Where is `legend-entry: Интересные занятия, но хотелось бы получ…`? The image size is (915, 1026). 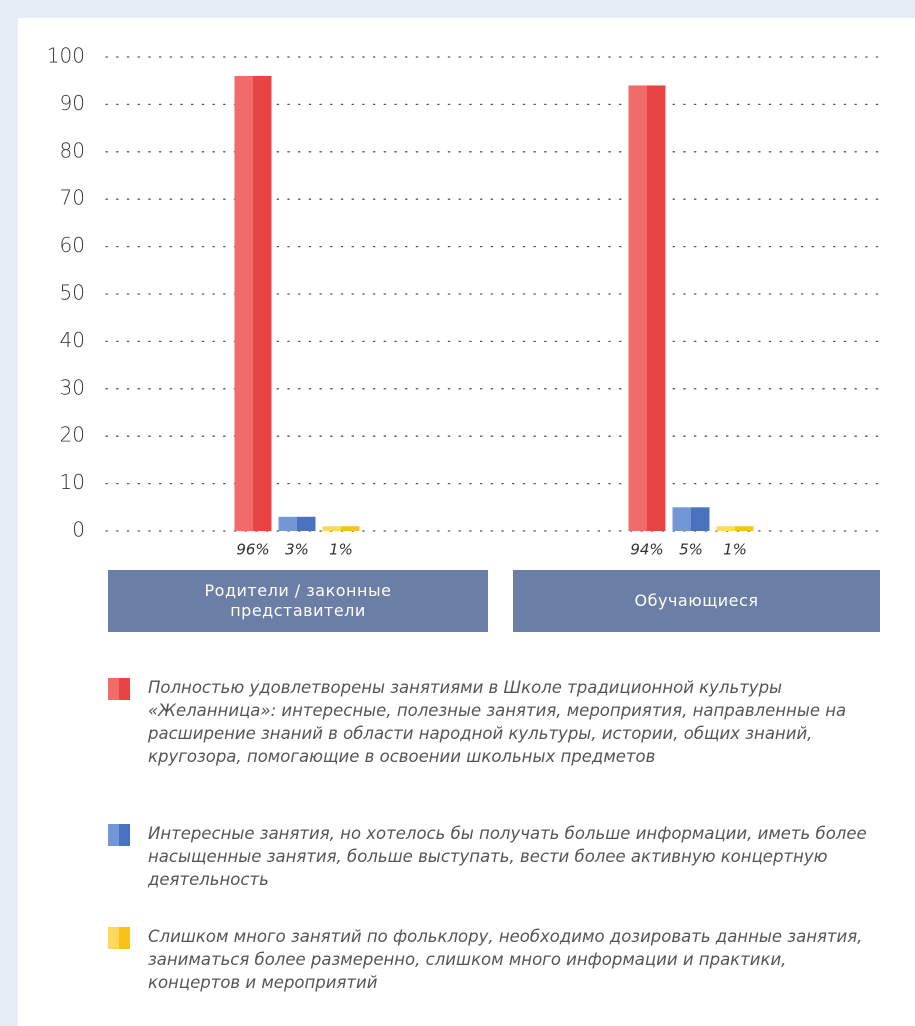 legend-entry: Интересные занятия, но хотелось бы получ… is located at coordinates (488, 856).